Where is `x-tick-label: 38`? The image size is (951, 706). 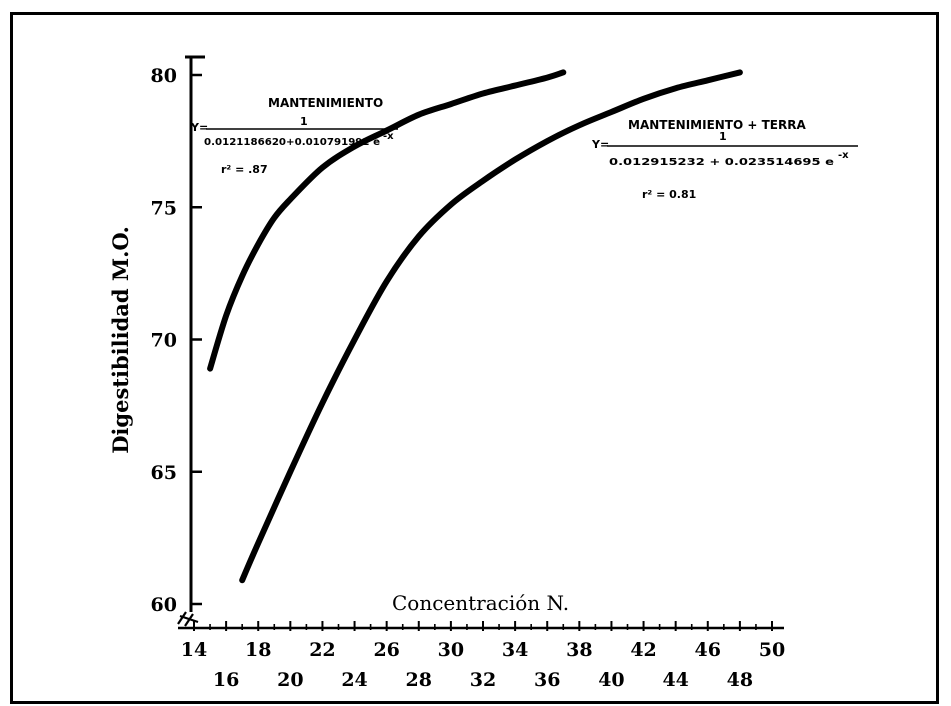 x-tick-label: 38 is located at coordinates (579, 650).